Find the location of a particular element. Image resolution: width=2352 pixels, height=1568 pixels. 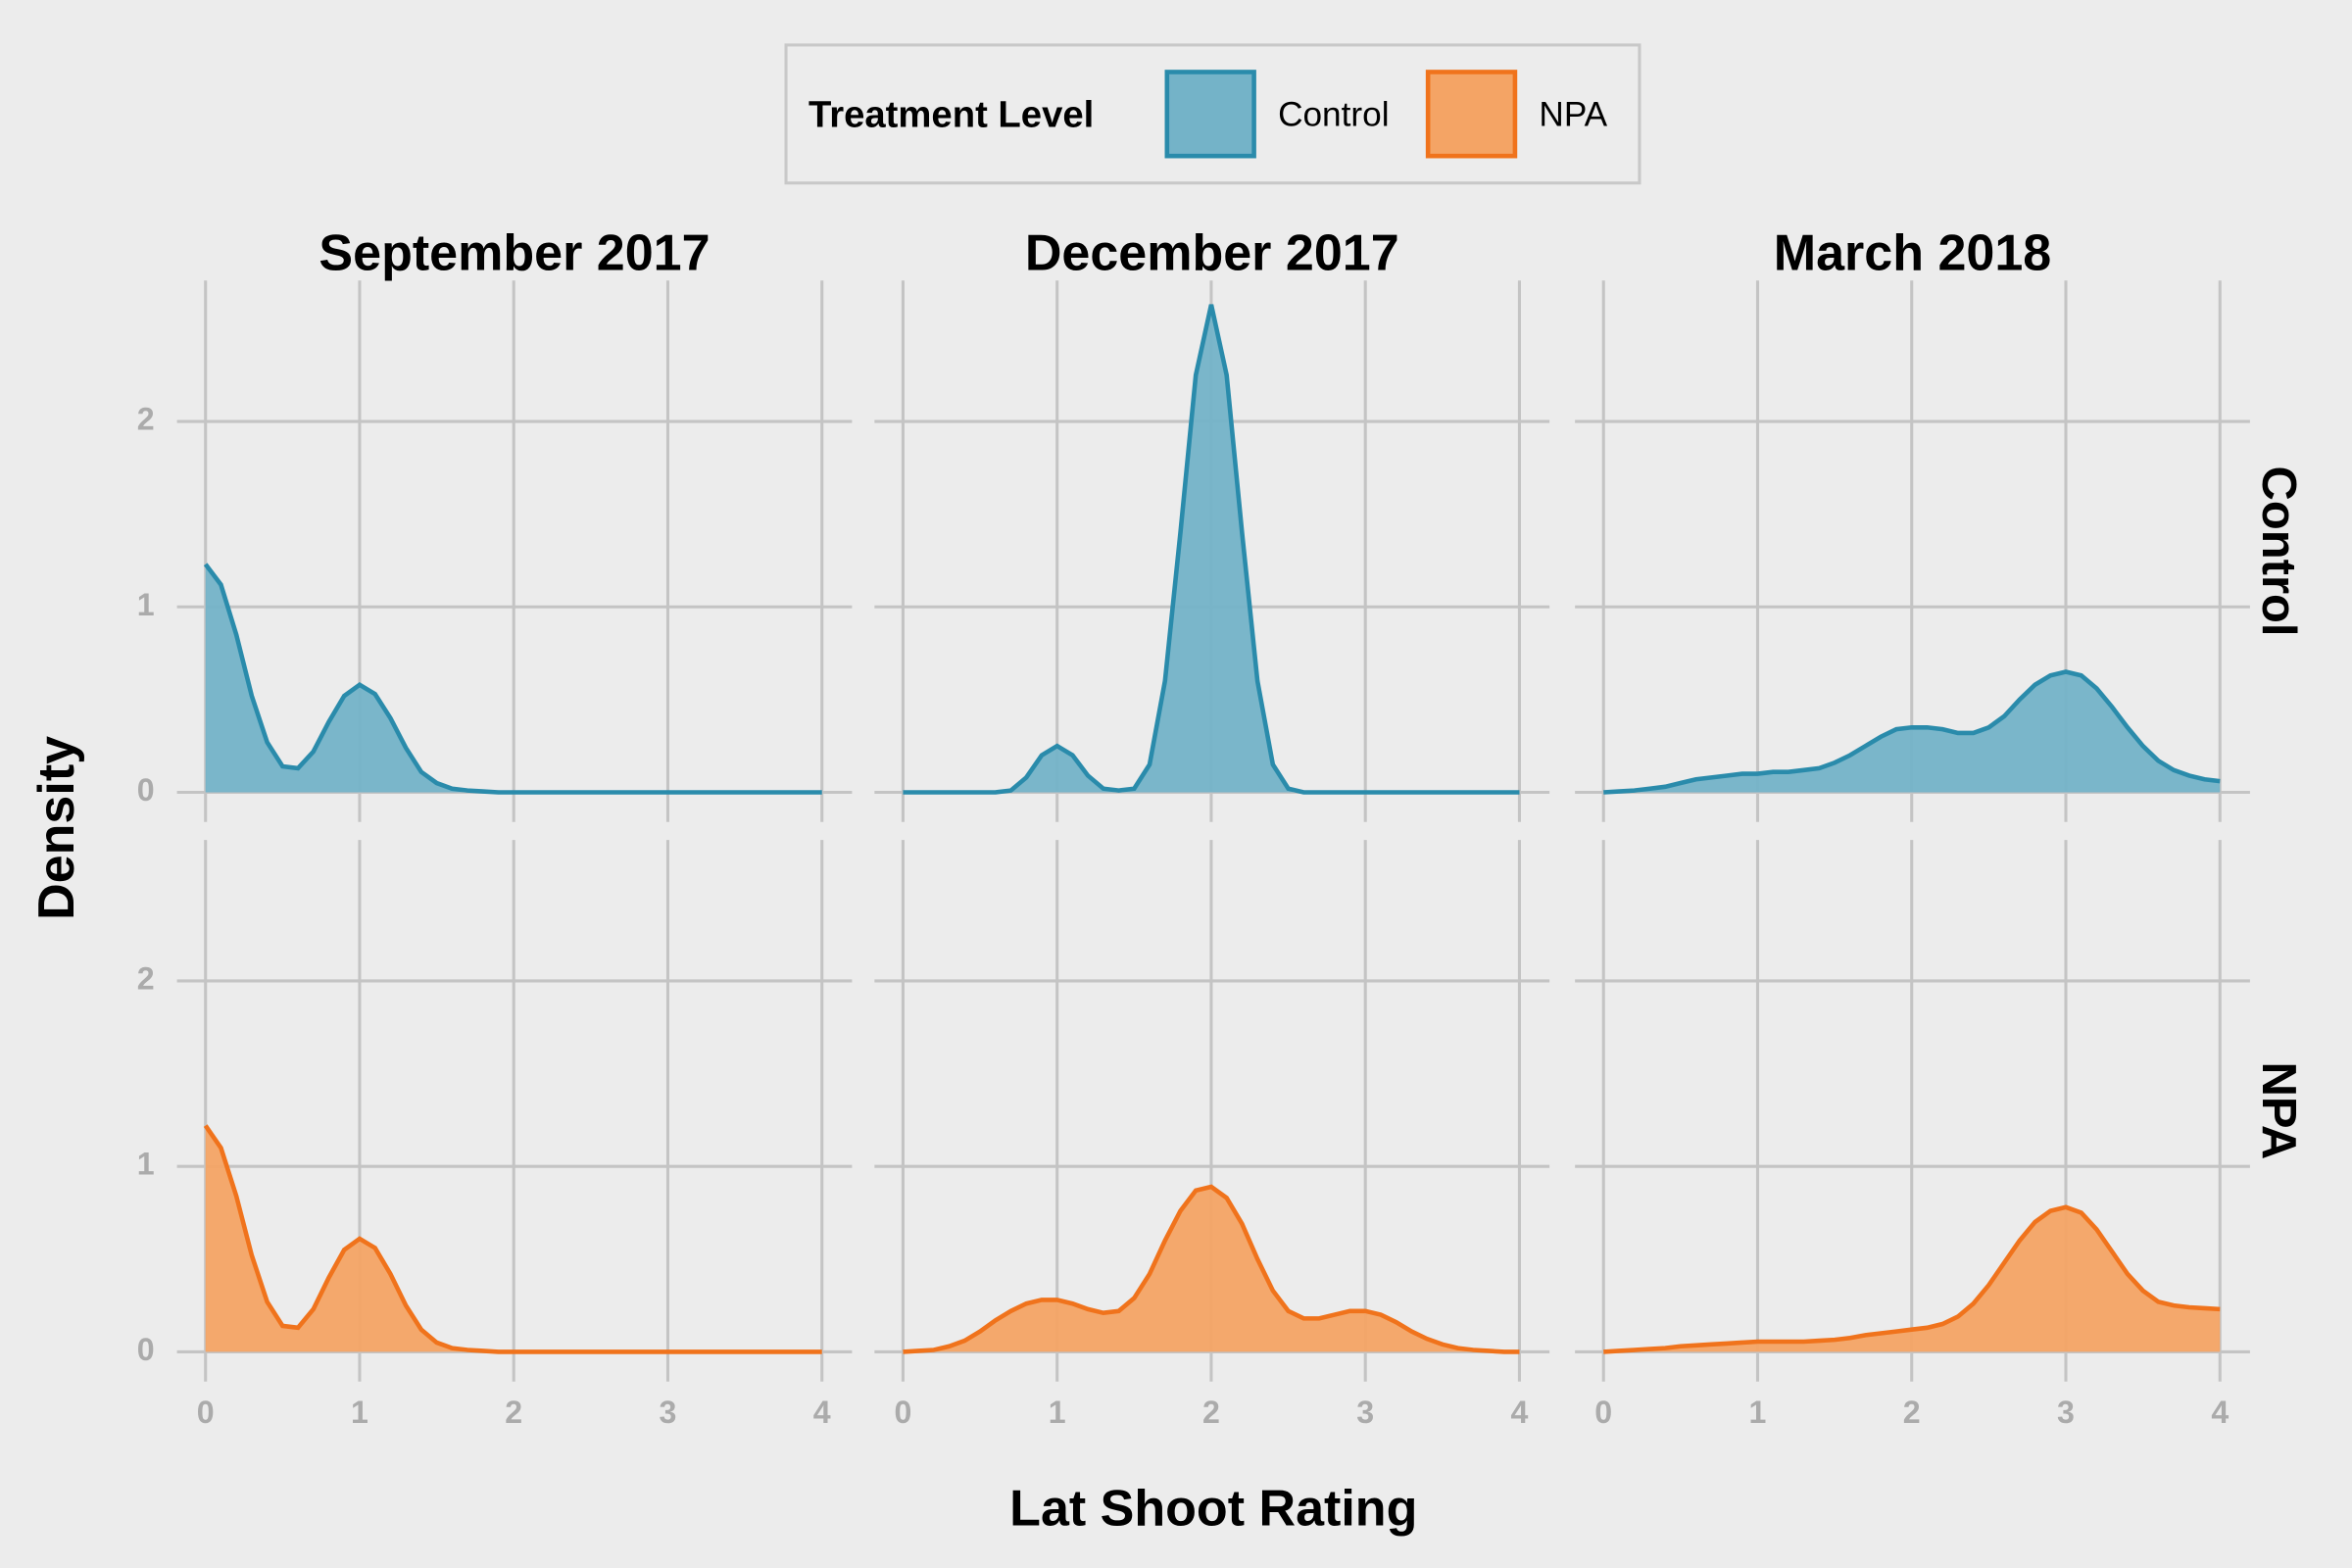

facet-title: September 2017 is located at coordinates (514, 253).